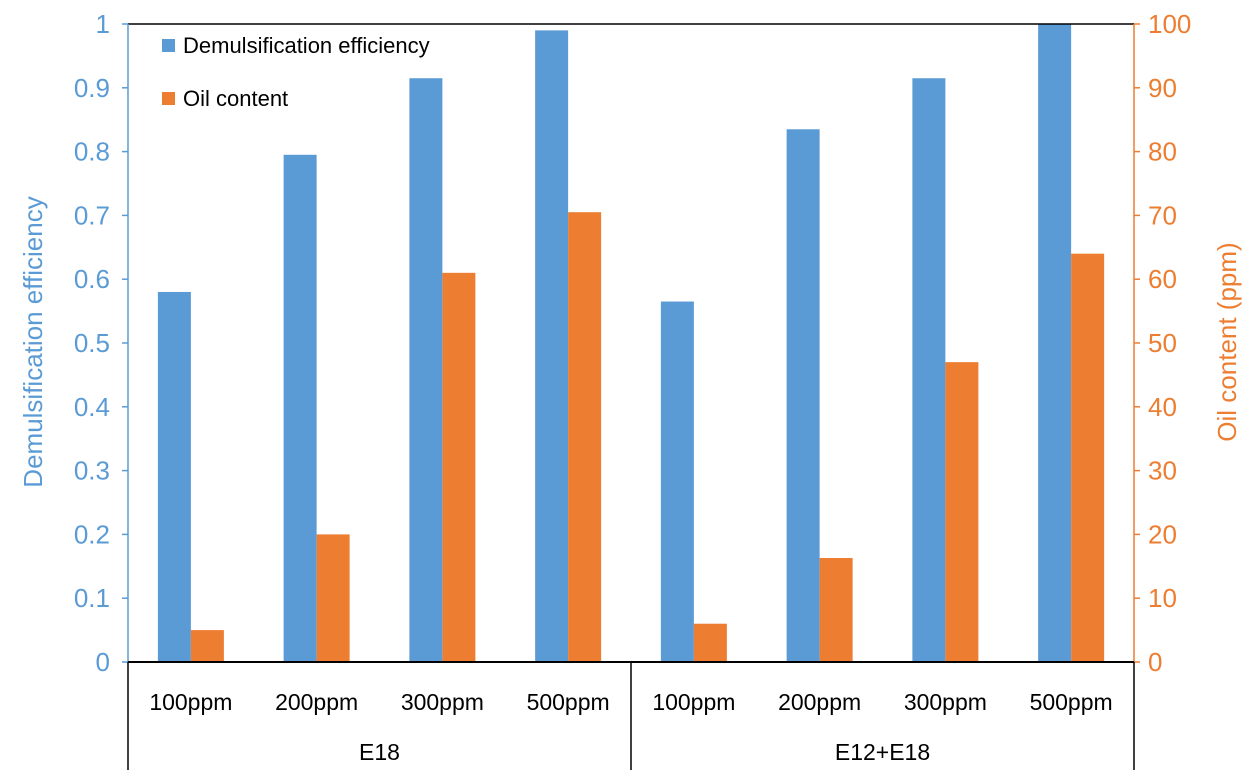 Image resolution: width=1260 pixels, height=770 pixels. I want to click on left-axis-ticks: 0 0.1 0.2 0.3 0.4 0.5 0.6 0.7 0.8 0.9 1, so click(101, 343).